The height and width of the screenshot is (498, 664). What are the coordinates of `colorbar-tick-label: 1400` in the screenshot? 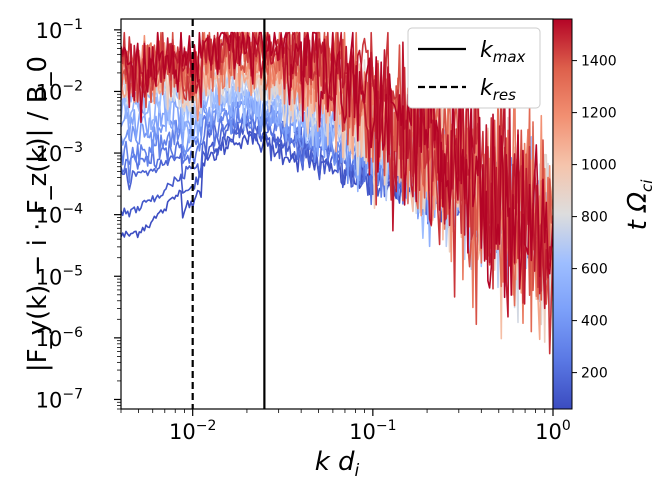 It's located at (599, 62).